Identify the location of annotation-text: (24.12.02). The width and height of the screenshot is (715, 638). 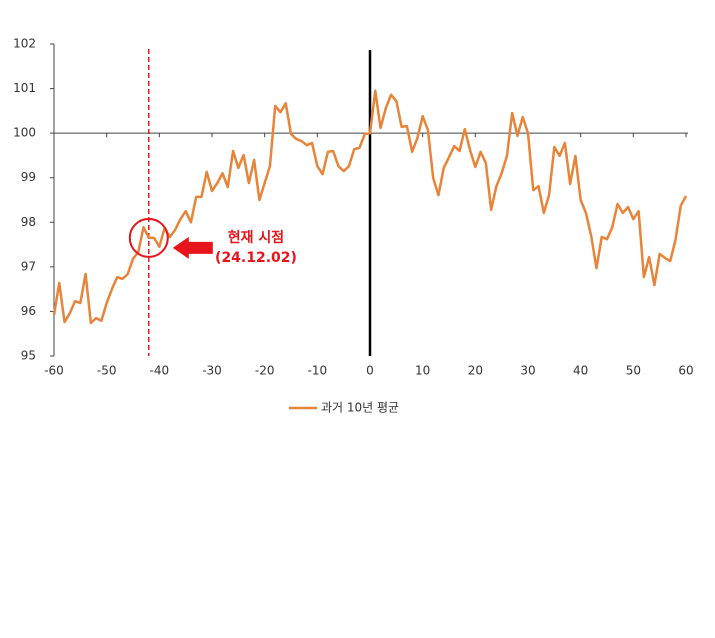
(256, 258).